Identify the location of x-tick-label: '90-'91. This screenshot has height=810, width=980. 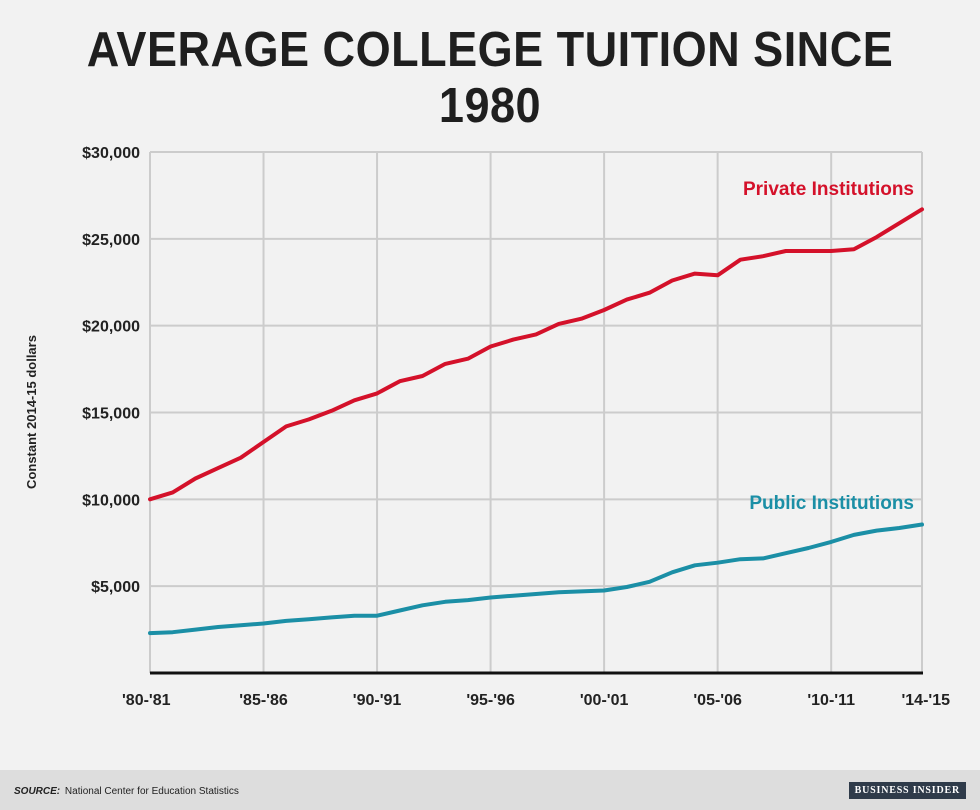
(377, 700).